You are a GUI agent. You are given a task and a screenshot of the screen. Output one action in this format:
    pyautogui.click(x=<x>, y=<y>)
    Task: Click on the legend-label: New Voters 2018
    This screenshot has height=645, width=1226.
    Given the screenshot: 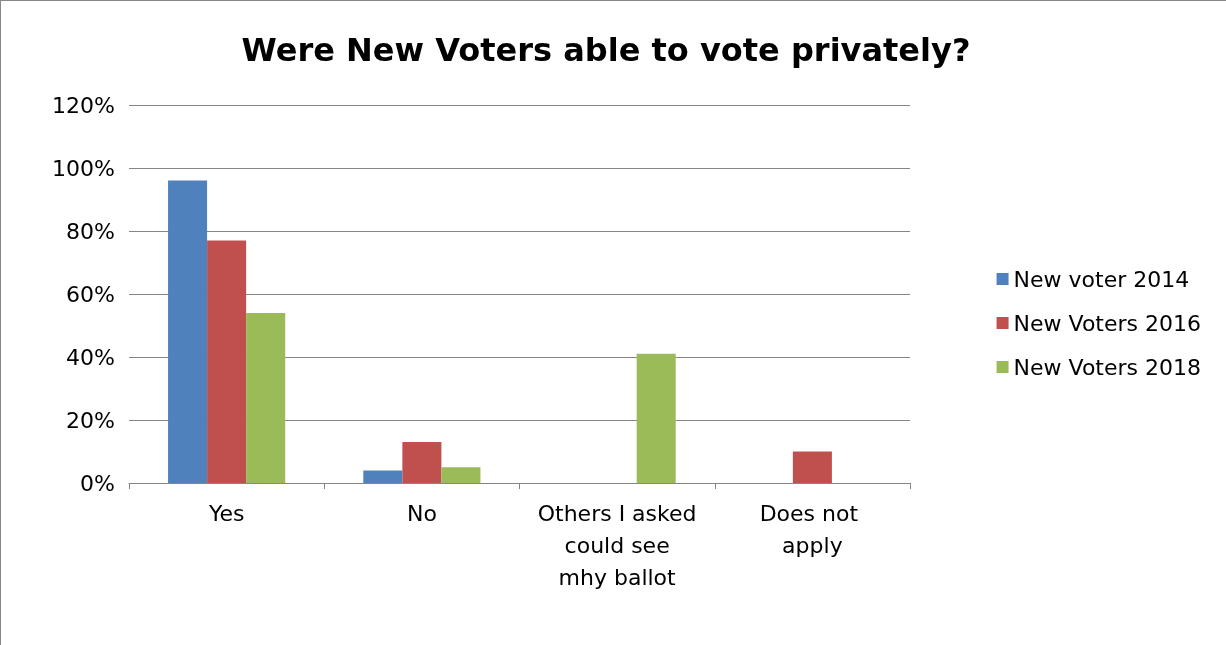 What is the action you would take?
    pyautogui.click(x=1107, y=367)
    